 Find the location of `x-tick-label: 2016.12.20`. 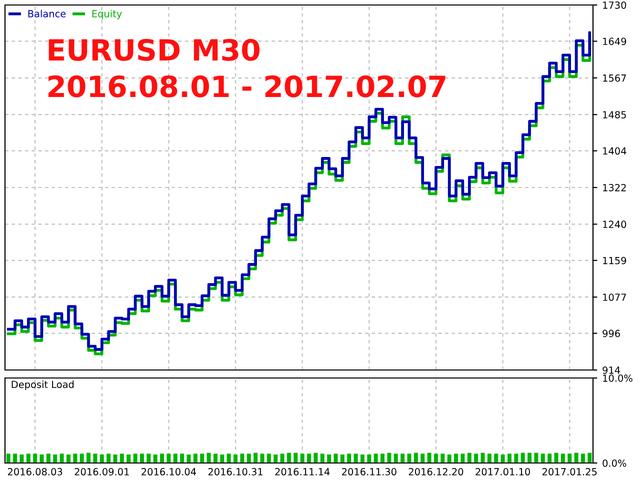

x-tick-label: 2016.12.20 is located at coordinates (436, 472).